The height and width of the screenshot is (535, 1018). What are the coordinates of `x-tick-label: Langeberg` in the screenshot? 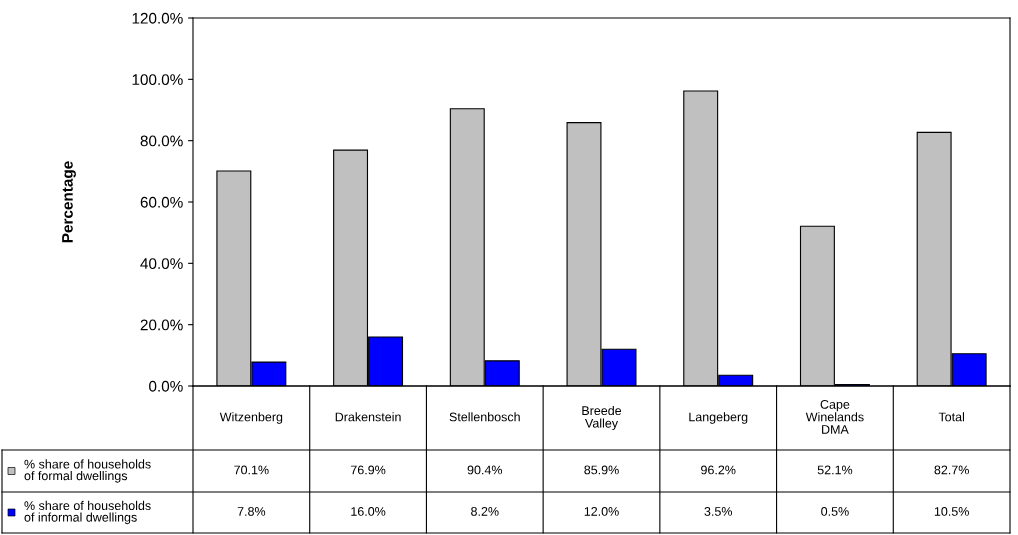 It's located at (718, 418).